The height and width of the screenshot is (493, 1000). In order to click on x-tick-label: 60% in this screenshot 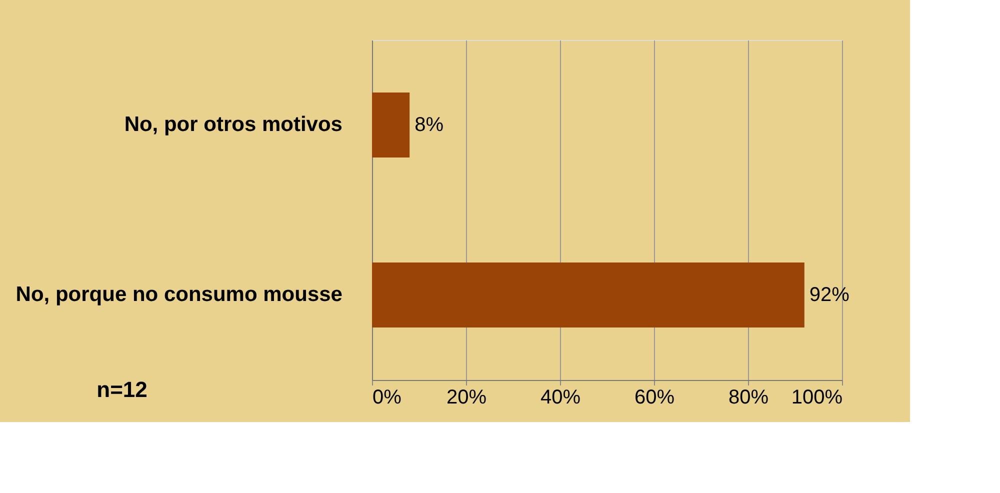, I will do `click(654, 397)`.